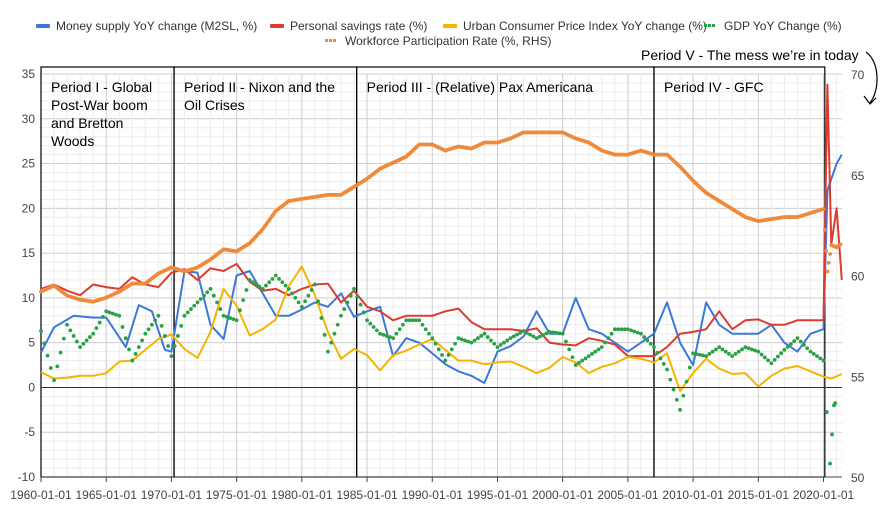 This screenshot has height=518, width=895. Describe the element at coordinates (29, 119) in the screenshot. I see `y-left-tick-label: 30` at that location.